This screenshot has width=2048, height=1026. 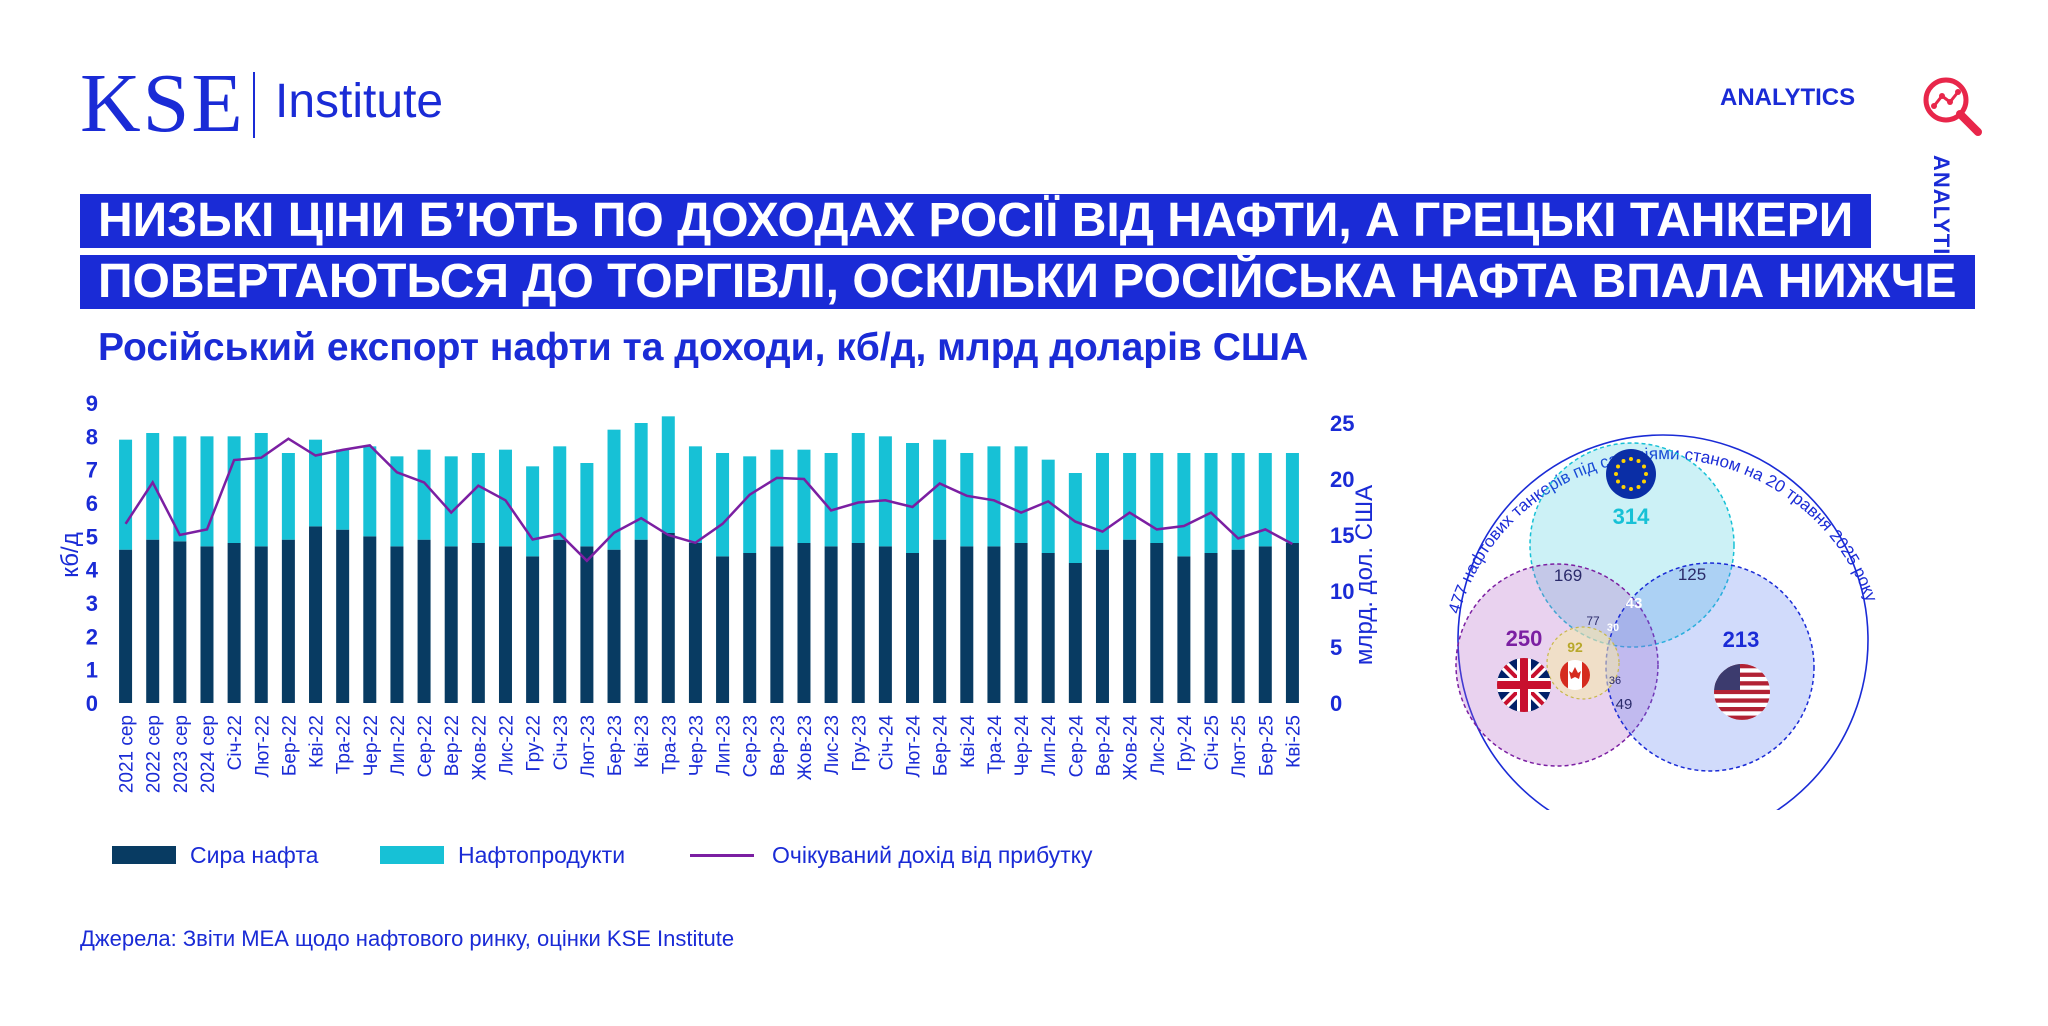 I want to click on y-axis-right-label: млрд. дол. США, so click(x=1364, y=575).